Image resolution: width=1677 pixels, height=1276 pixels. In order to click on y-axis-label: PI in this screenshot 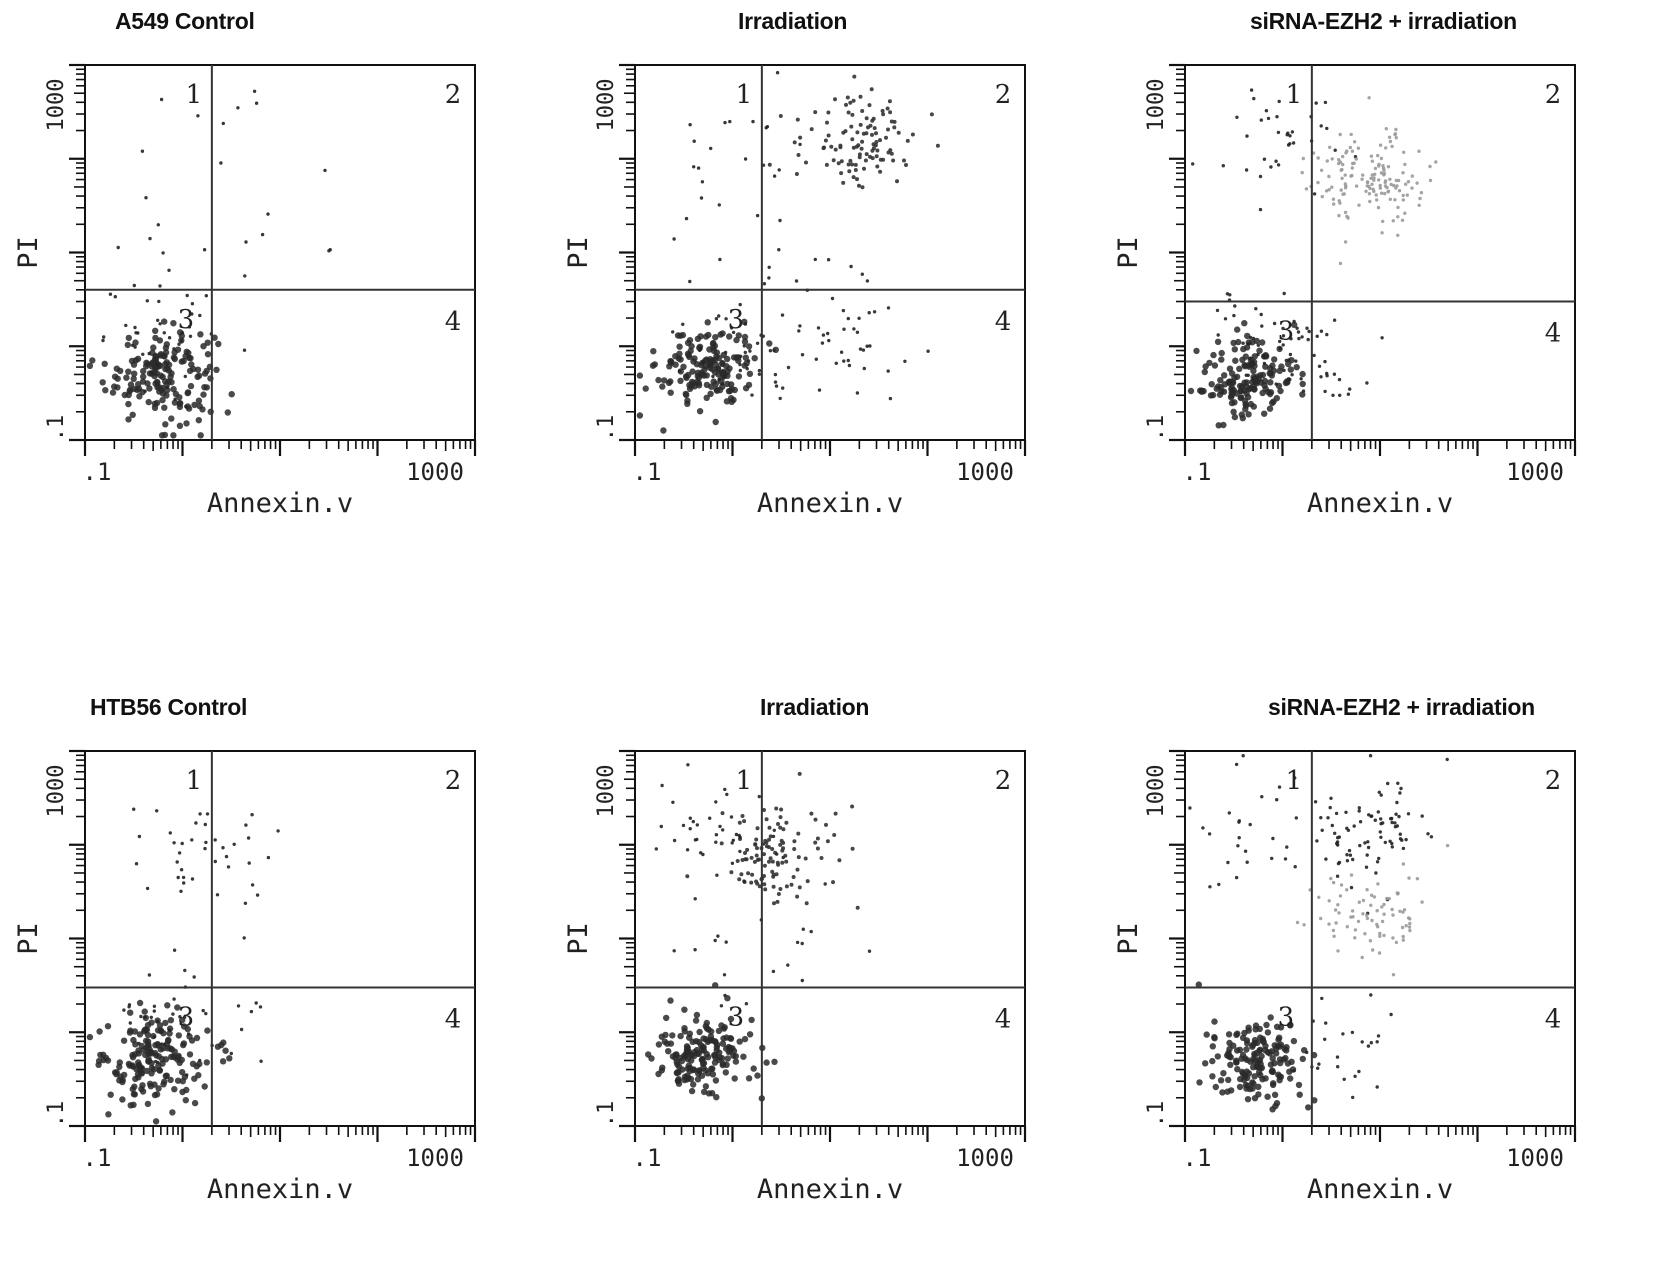, I will do `click(578, 252)`.